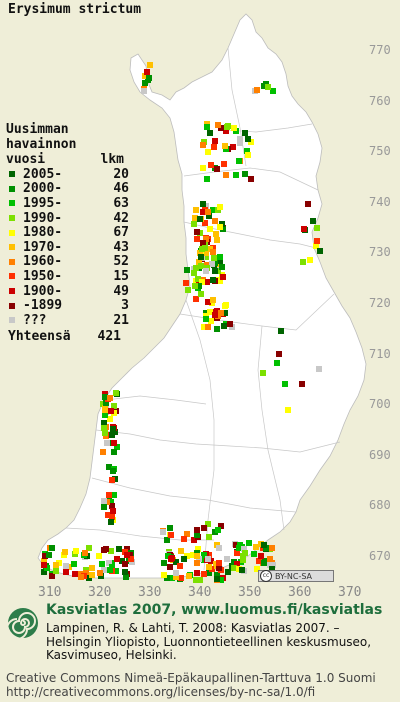 The image size is (400, 702). What do you see at coordinates (109, 336) in the screenshot?
I see `legend-total-count: 421` at bounding box center [109, 336].